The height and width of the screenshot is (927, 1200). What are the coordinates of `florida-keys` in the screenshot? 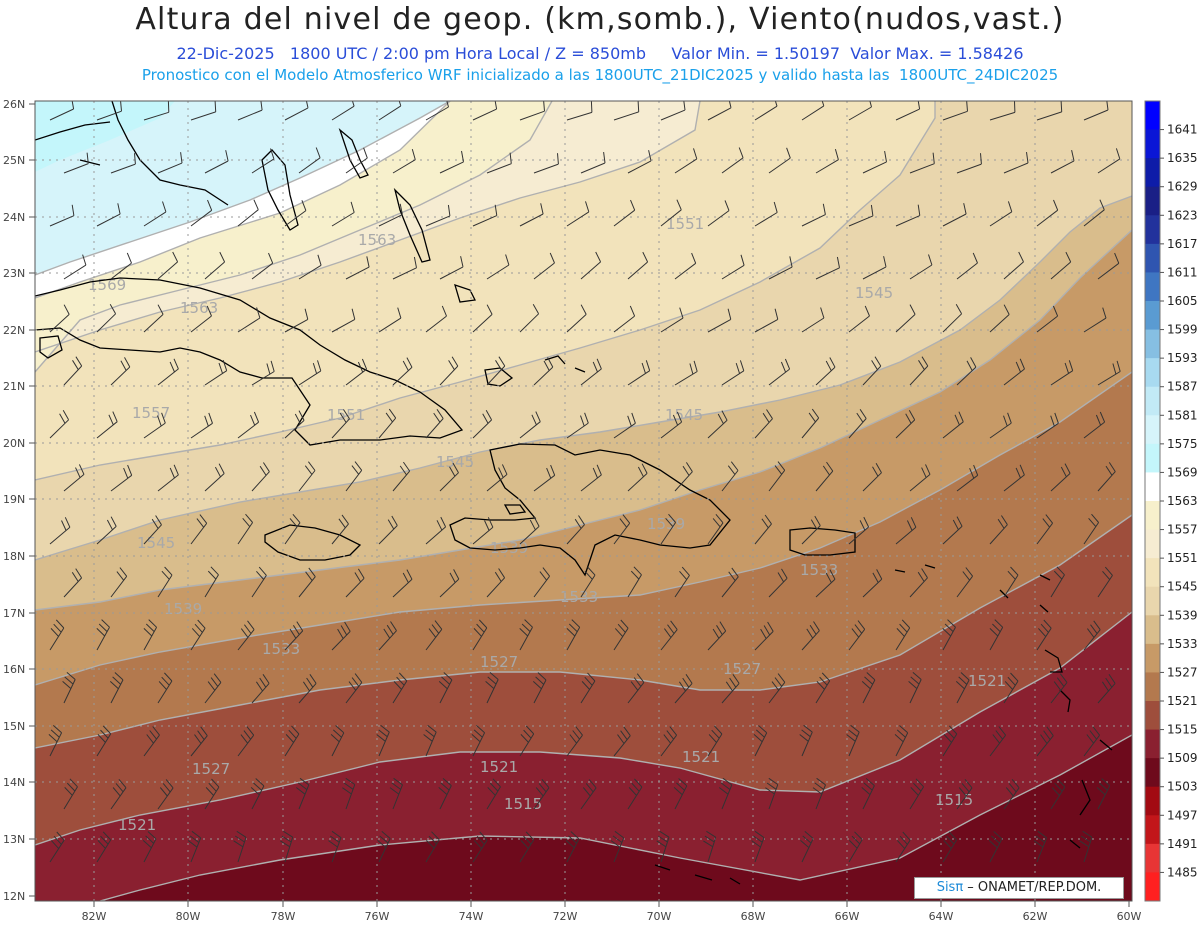 It's located at (73, 143).